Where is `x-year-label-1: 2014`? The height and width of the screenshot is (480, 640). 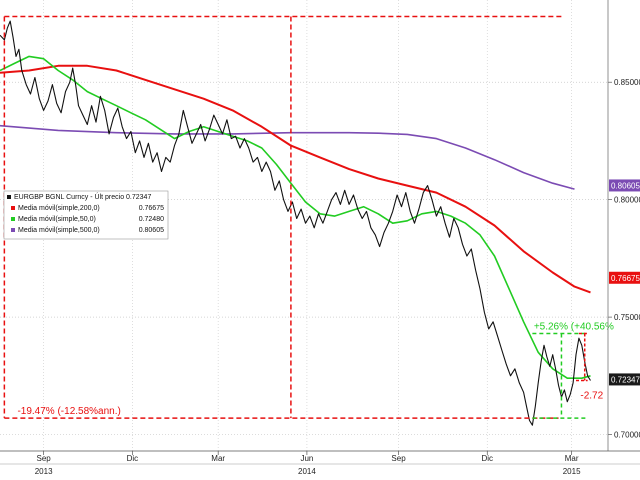
x-year-label-1: 2014 is located at coordinates (307, 471).